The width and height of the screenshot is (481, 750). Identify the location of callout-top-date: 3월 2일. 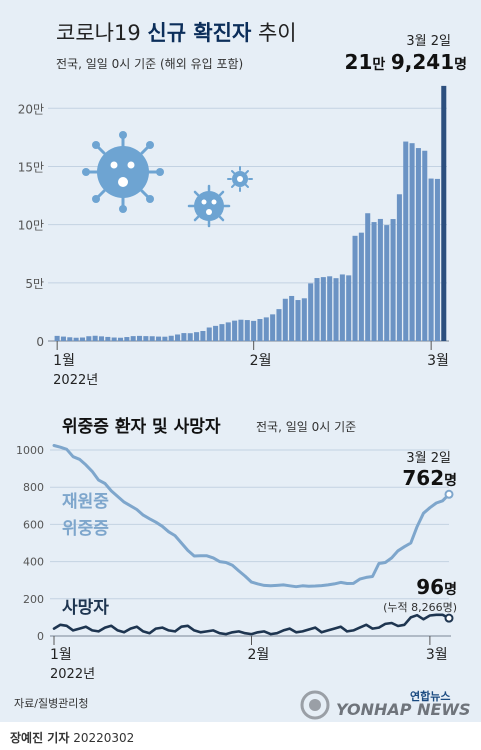
(428, 41).